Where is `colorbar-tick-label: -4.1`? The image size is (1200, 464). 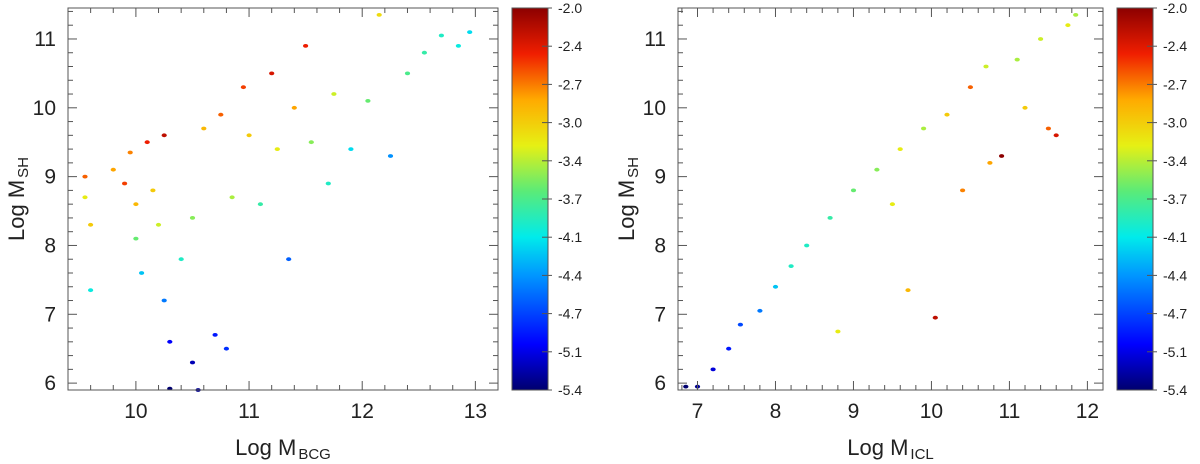 colorbar-tick-label: -4.1 is located at coordinates (570, 237).